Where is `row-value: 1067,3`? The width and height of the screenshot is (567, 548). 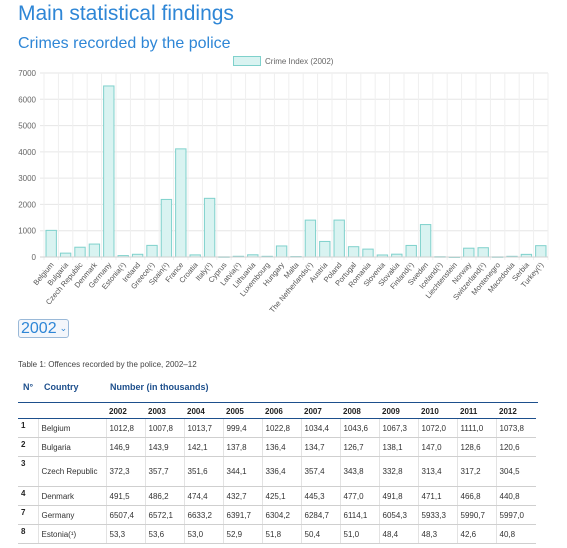
row-value: 1067,3 is located at coordinates (398, 428).